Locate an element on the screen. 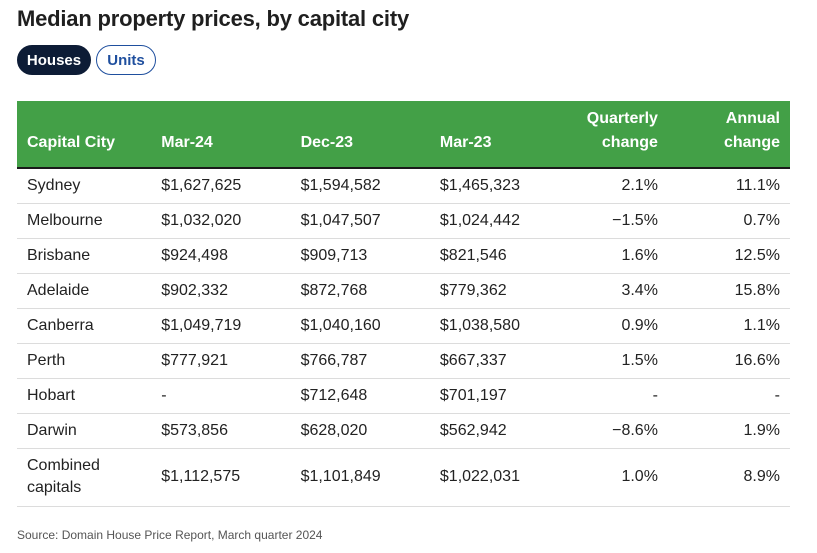 This screenshot has height=553, width=817. cell-quarterly: 3.4% is located at coordinates (599, 291).